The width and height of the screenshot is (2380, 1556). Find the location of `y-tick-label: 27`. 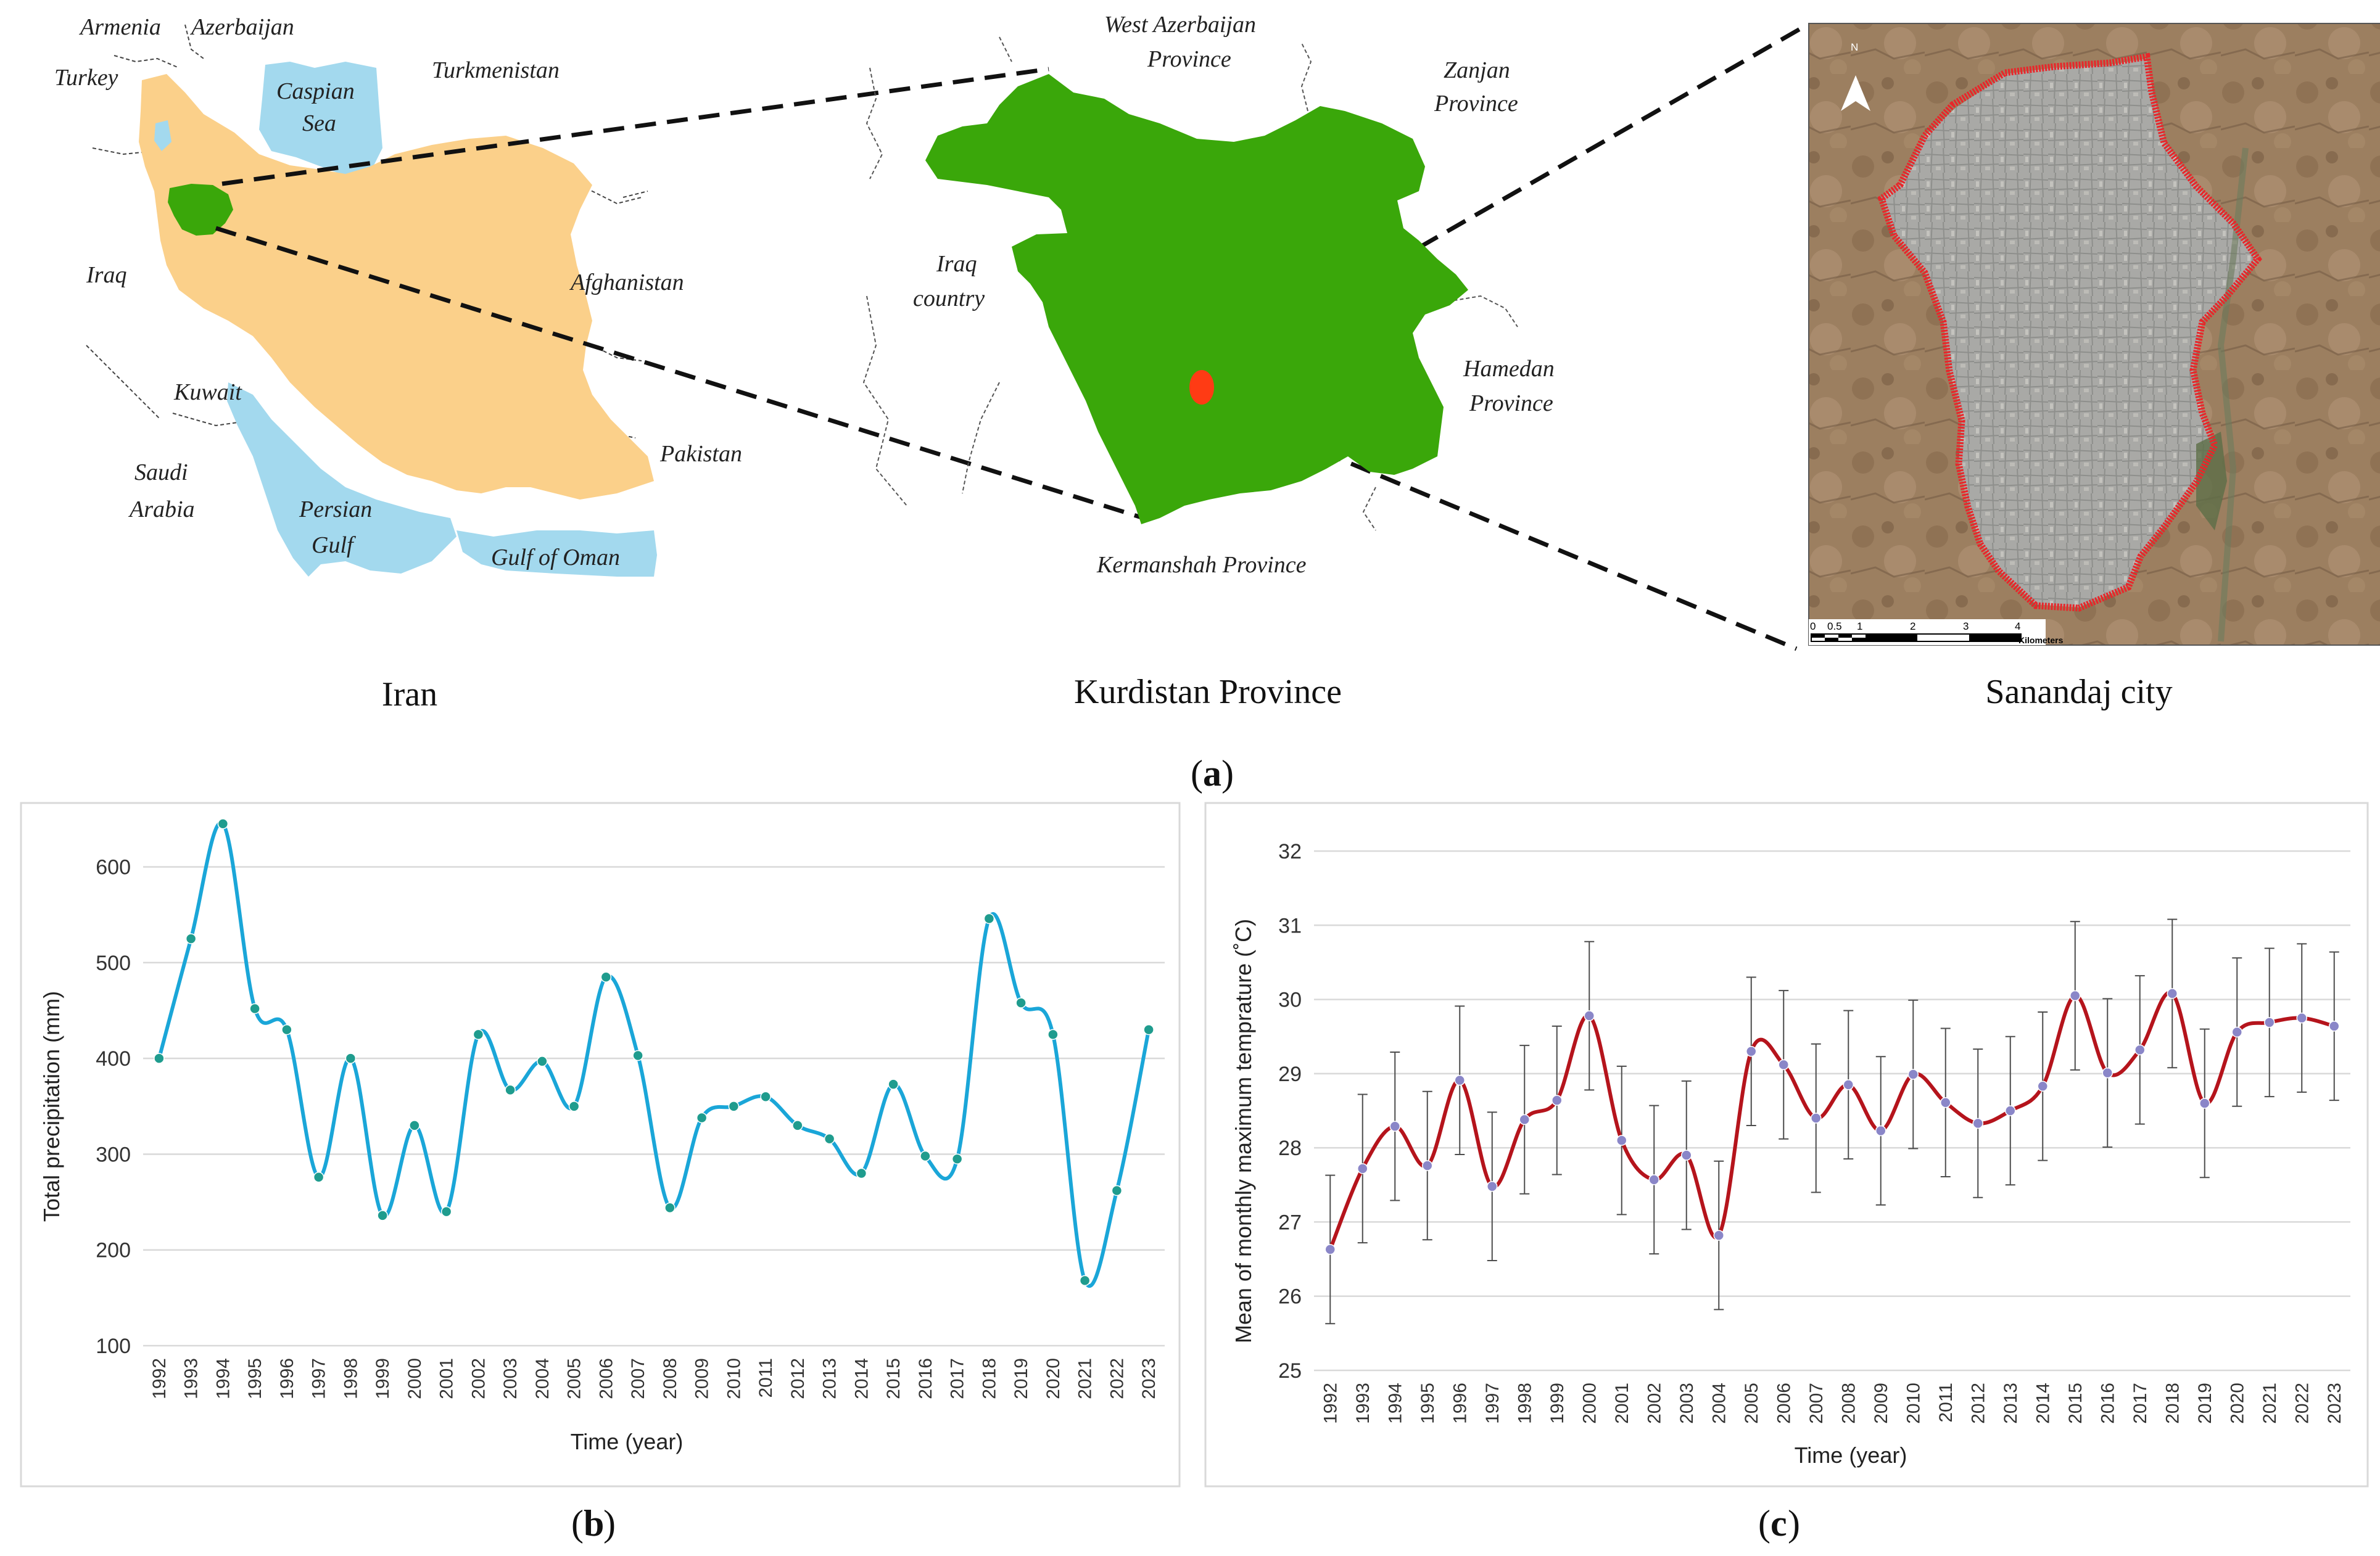

y-tick-label: 27 is located at coordinates (1290, 1223).